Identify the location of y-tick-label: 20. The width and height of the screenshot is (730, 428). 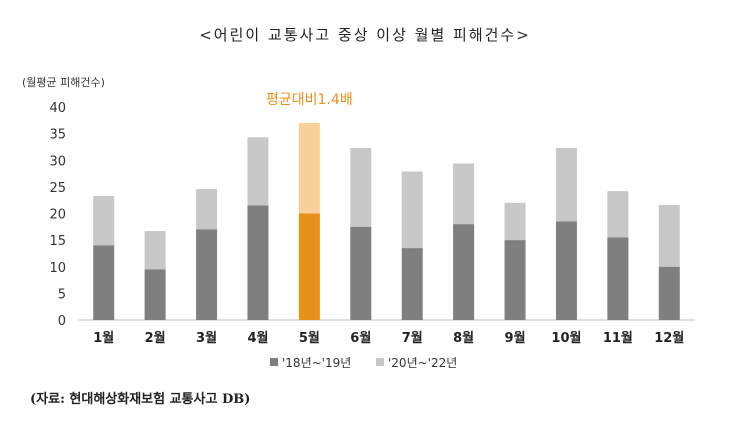
(57, 215).